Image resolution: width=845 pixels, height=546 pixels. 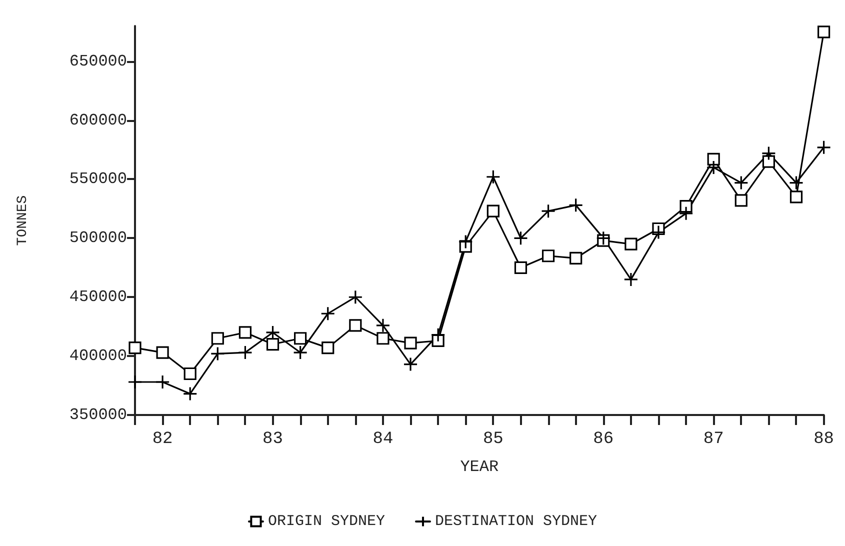 What do you see at coordinates (98, 61) in the screenshot?
I see `y-tick-label: 650000` at bounding box center [98, 61].